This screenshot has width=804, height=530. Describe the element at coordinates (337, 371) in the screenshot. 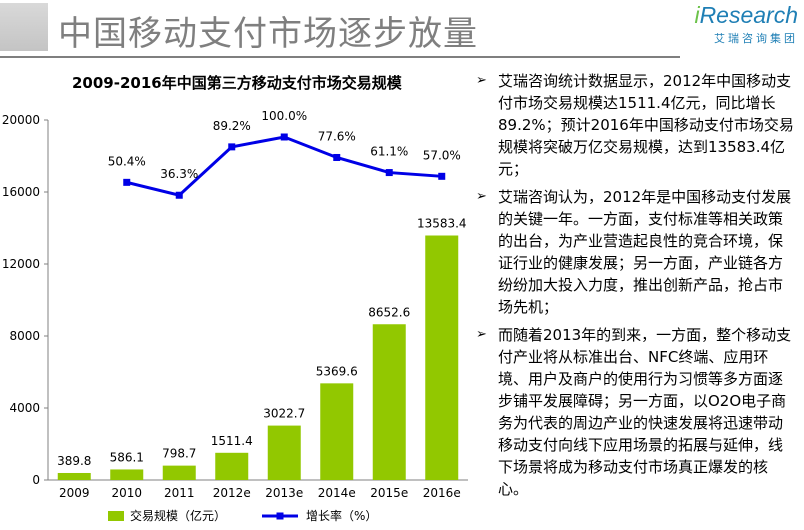

I see `bar-value-label: 5369.6` at that location.